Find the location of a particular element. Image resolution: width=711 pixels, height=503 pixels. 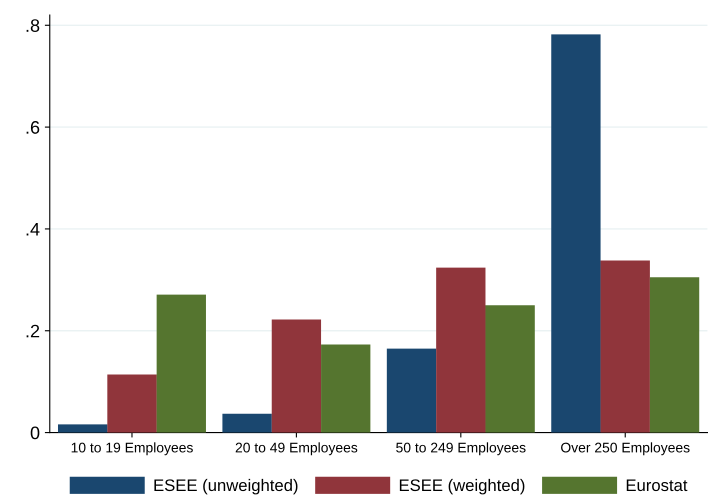

legend-label: ESEE (unweighted) is located at coordinates (226, 486).